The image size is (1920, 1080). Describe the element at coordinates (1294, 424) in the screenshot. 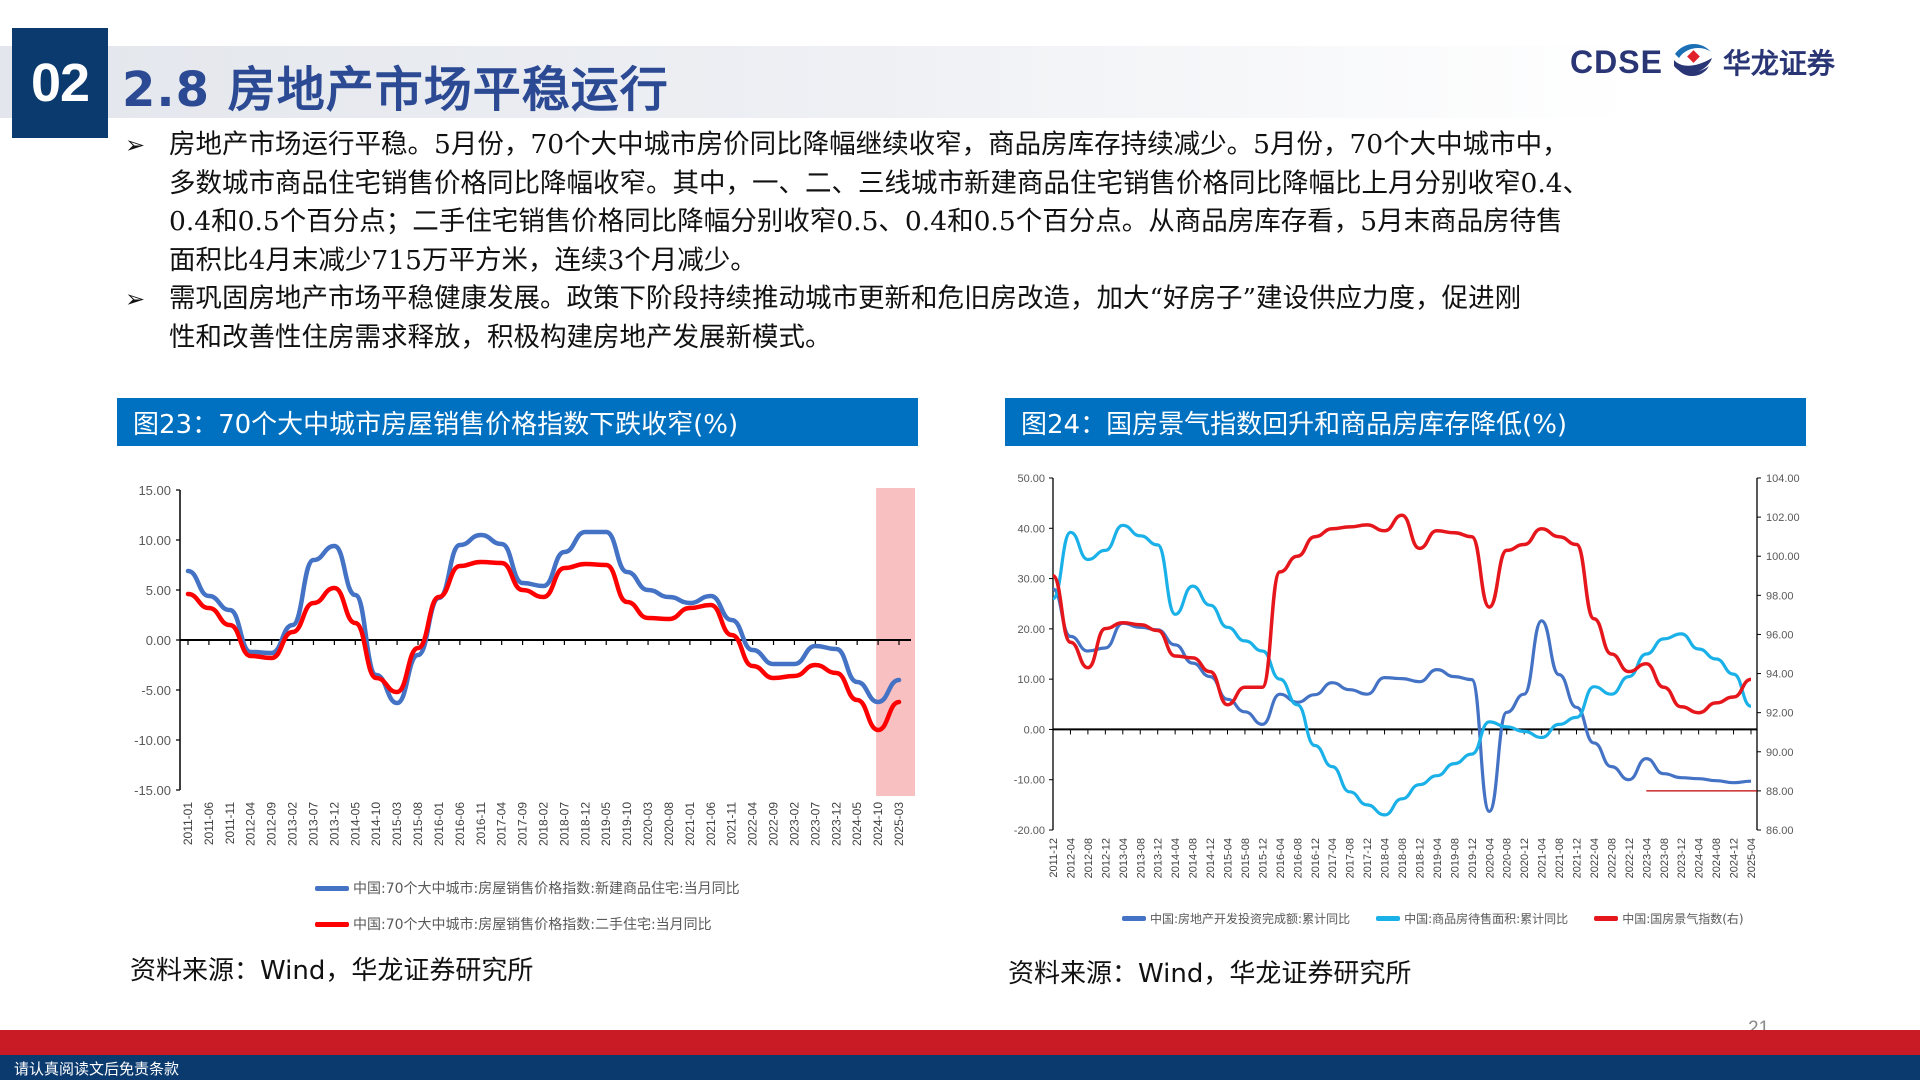

I see `figure-24-title: 图24：国房景气指数回升和商品房库存降低(%)` at that location.